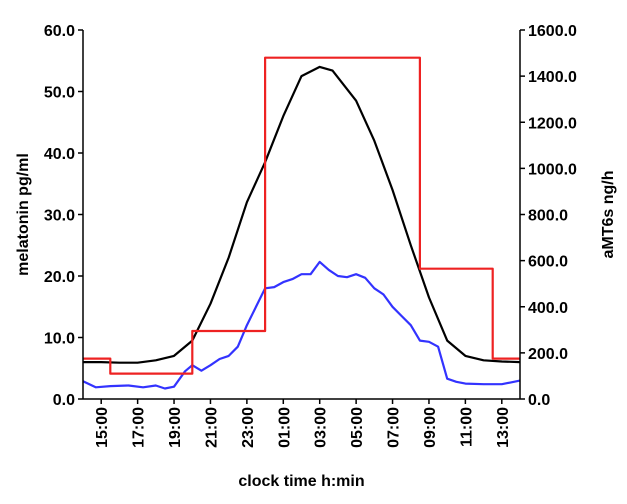  What do you see at coordinates (430, 427) in the screenshot?
I see `x-tick-label: 09:00` at bounding box center [430, 427].